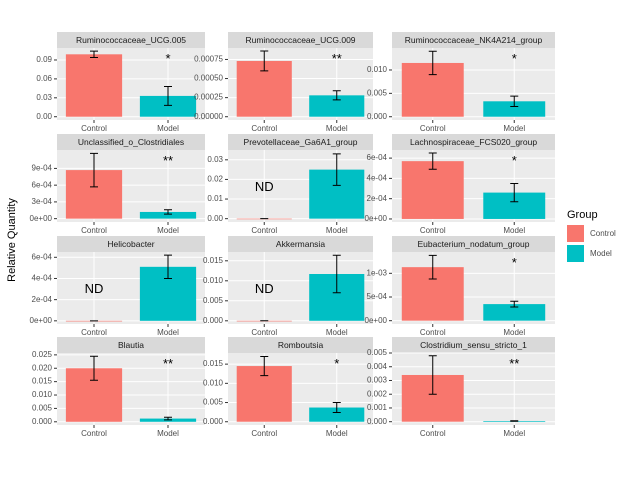  I want to click on y-tick-label: 5e-04, so click(377, 296).